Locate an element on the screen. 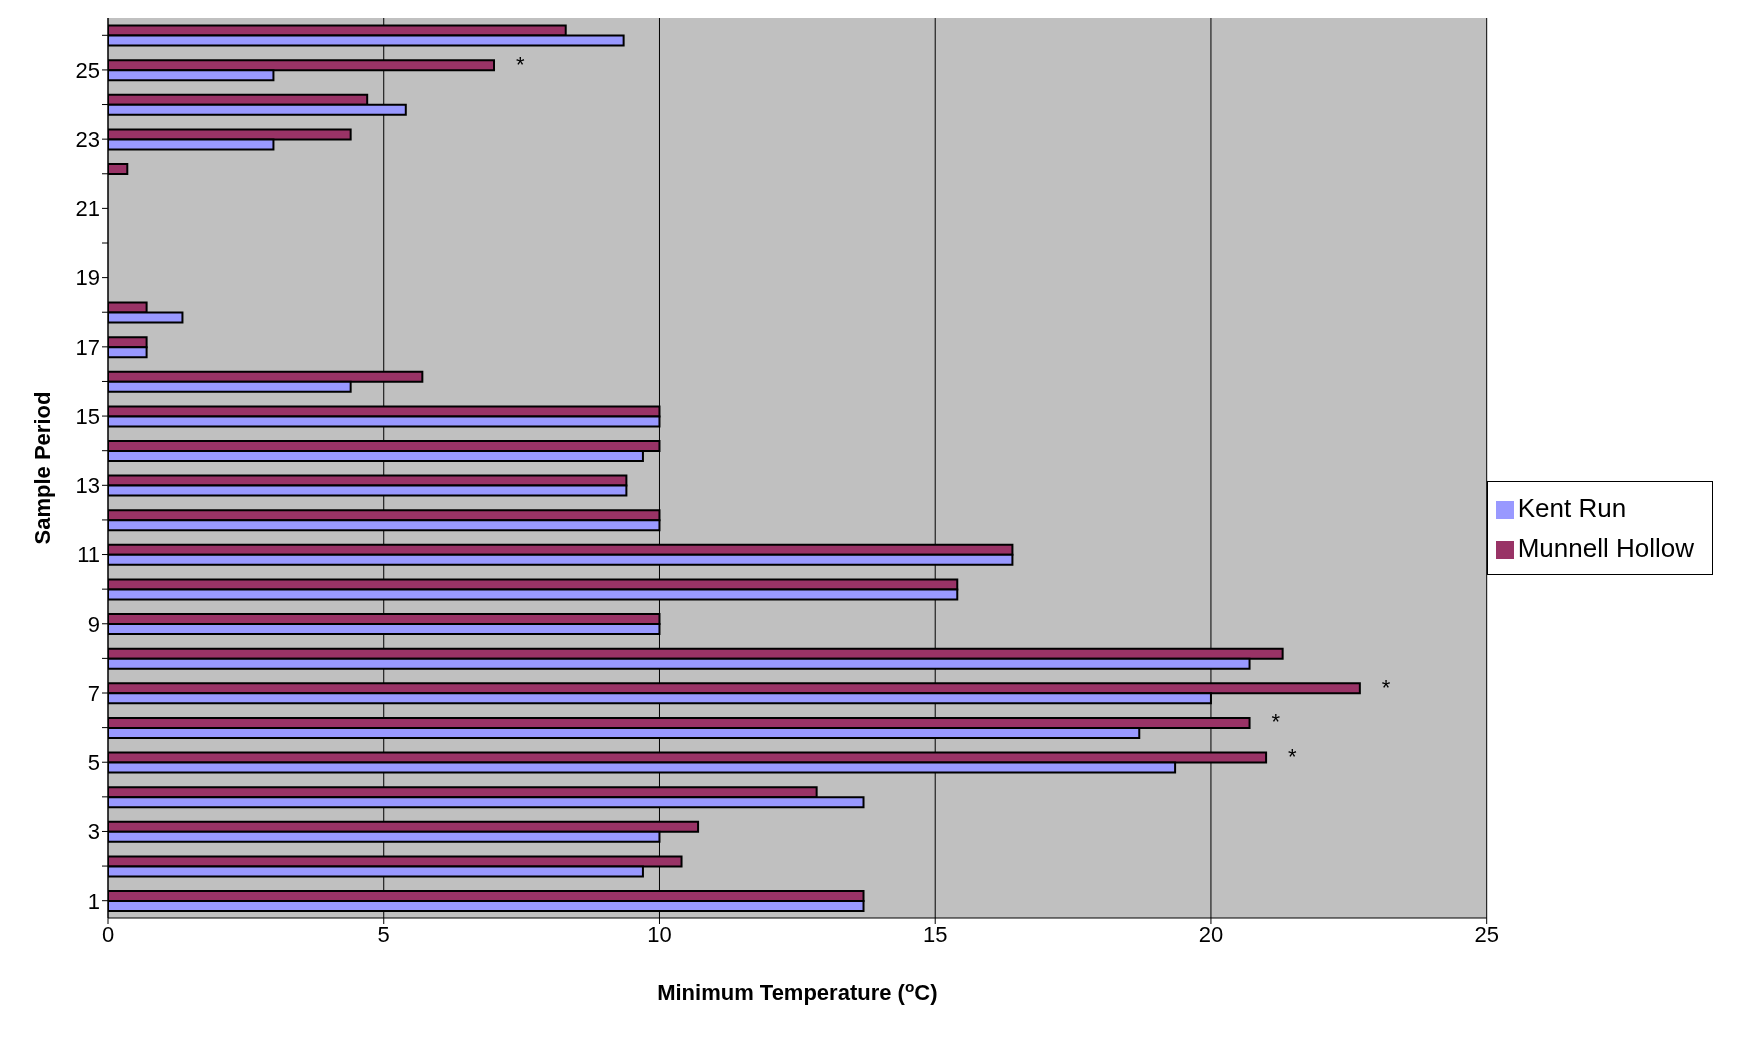 This screenshot has height=1055, width=1761. x-tick-label: 25 is located at coordinates (1486, 934).